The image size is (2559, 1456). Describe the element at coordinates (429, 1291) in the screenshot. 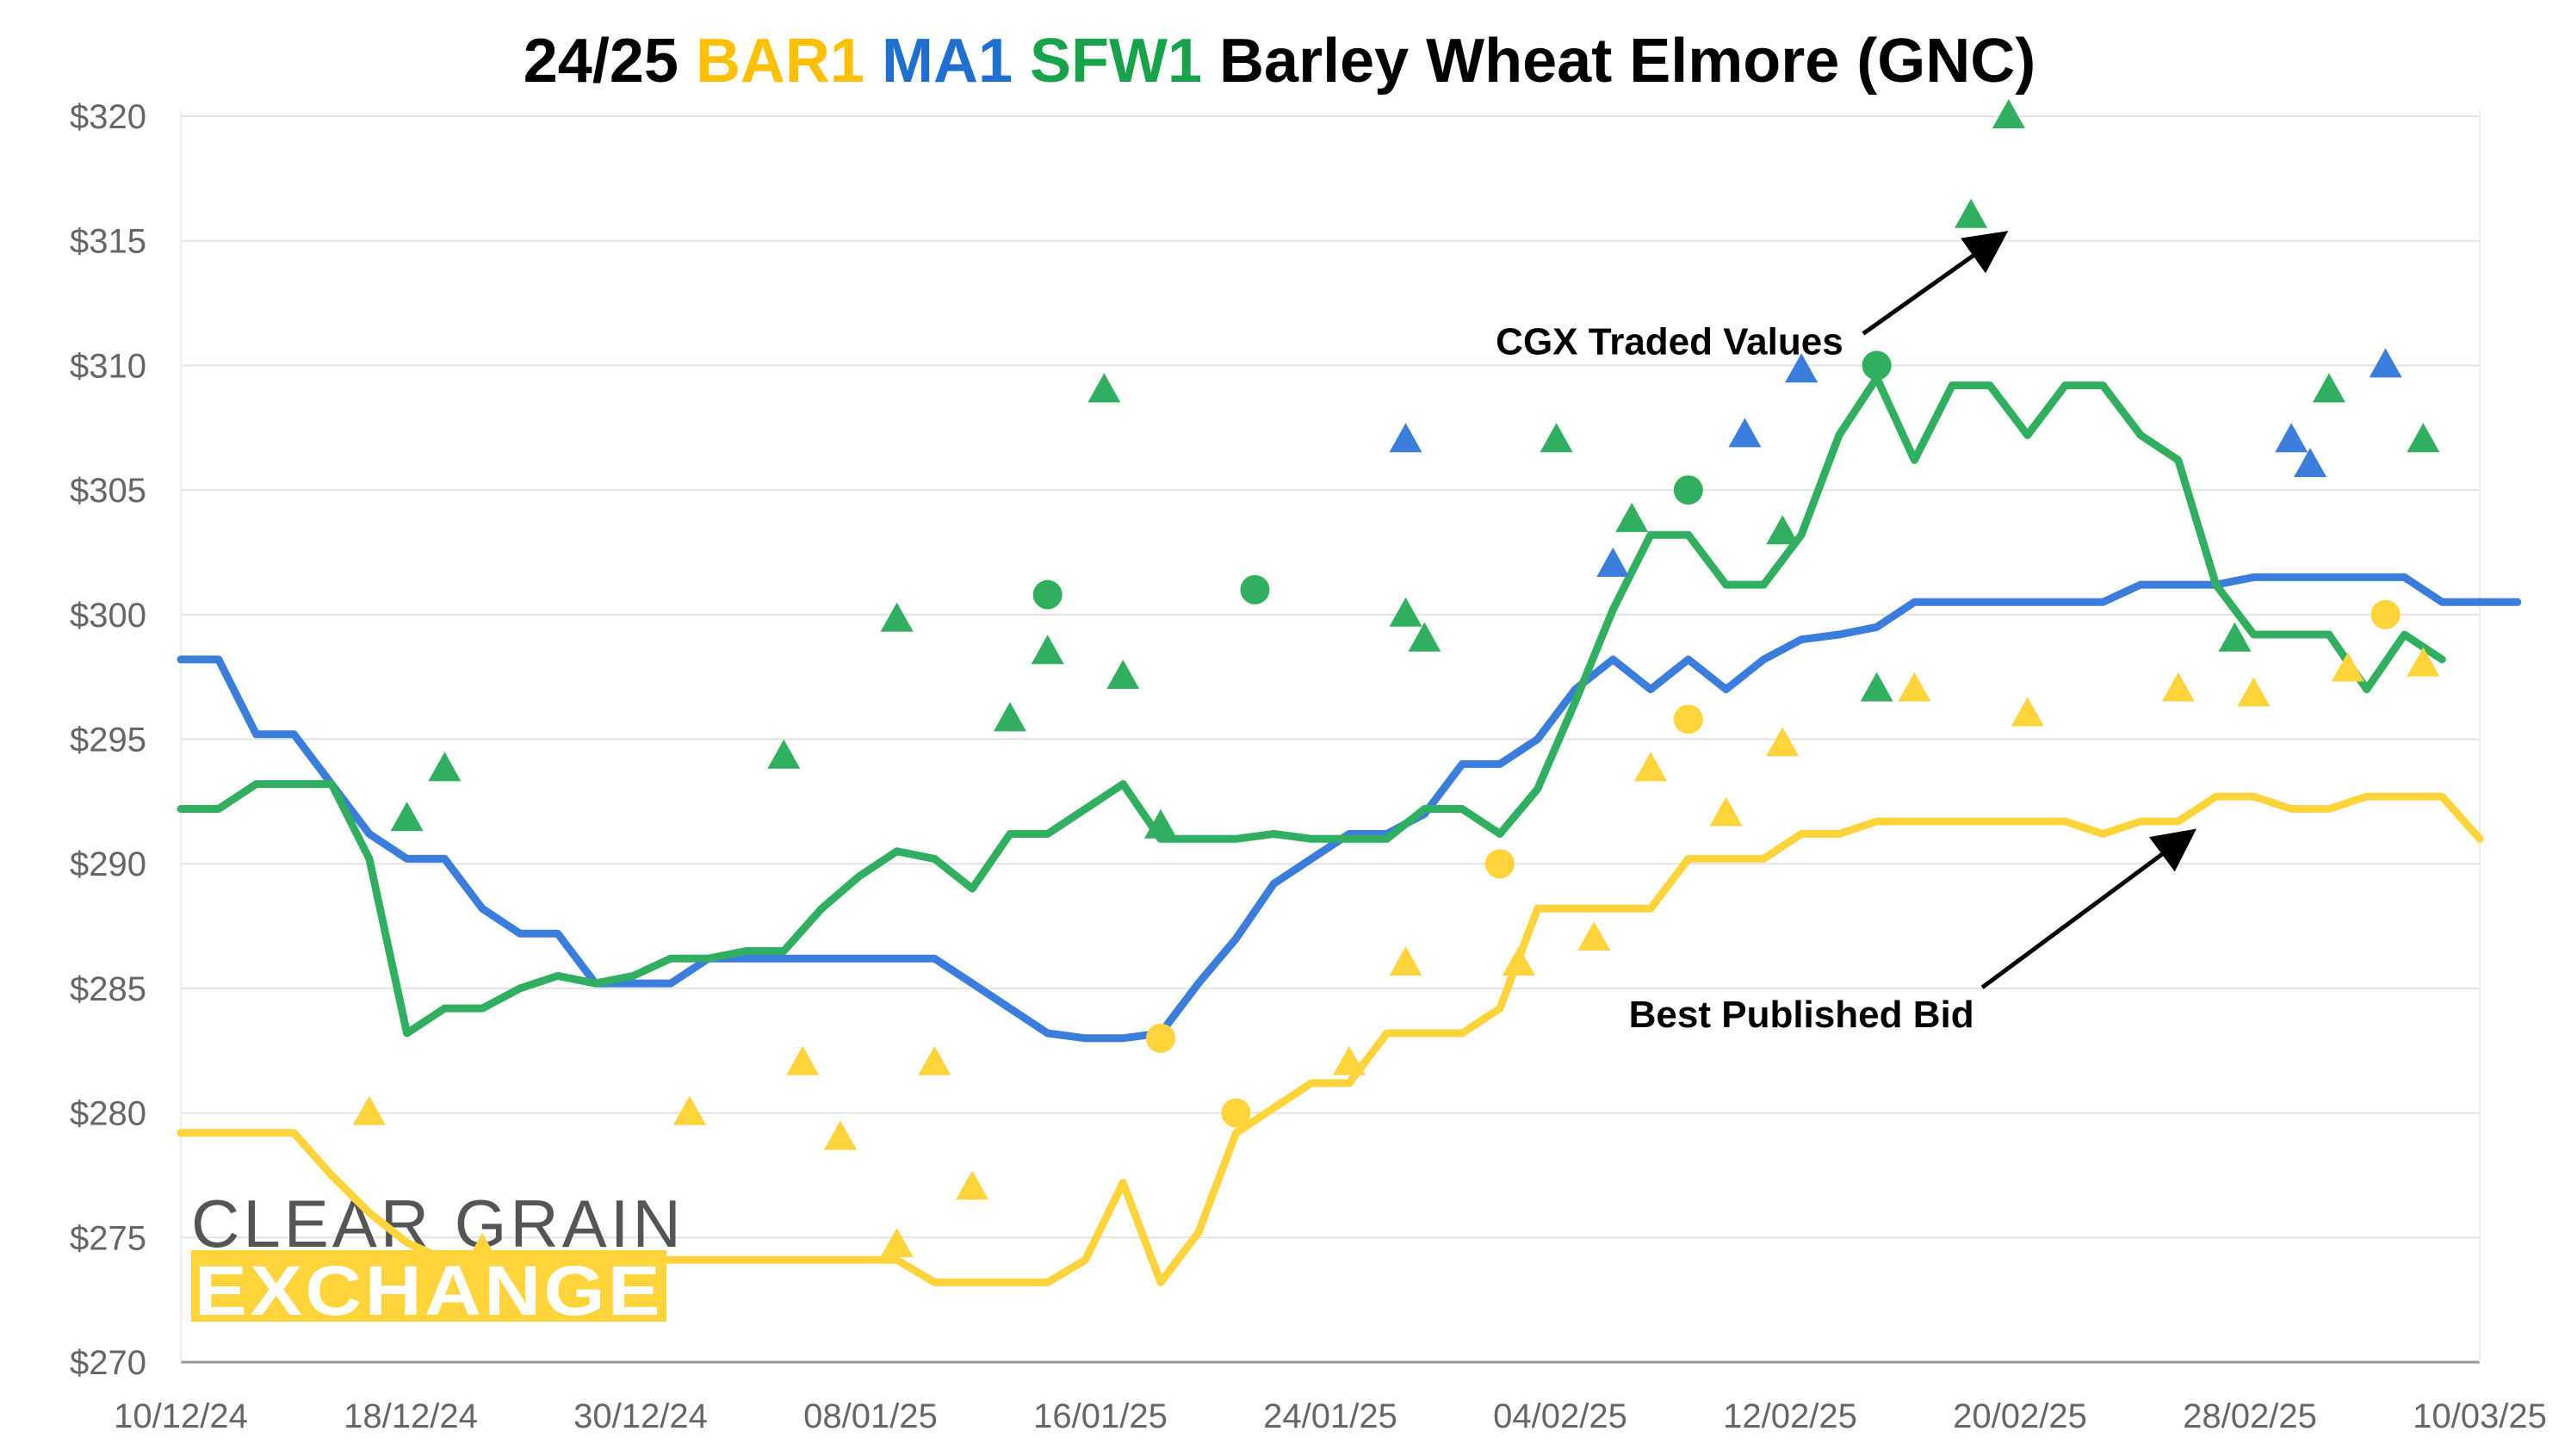

I see `logo-line-2: EXCHANGE` at that location.